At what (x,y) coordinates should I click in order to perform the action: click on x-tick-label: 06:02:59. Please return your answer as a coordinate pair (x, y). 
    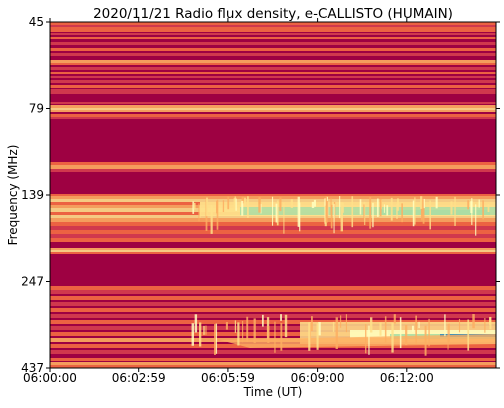
    Looking at the image, I should click on (139, 378).